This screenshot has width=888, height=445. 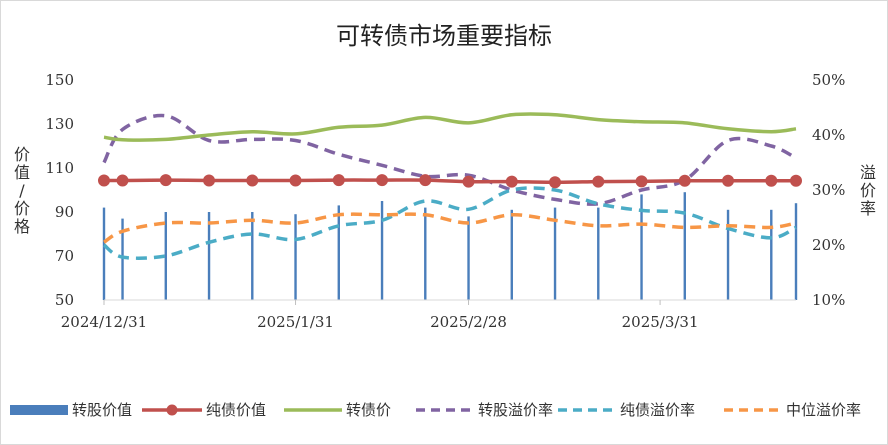 What do you see at coordinates (868, 208) in the screenshot?
I see `y2-axis-title-char: 率` at bounding box center [868, 208].